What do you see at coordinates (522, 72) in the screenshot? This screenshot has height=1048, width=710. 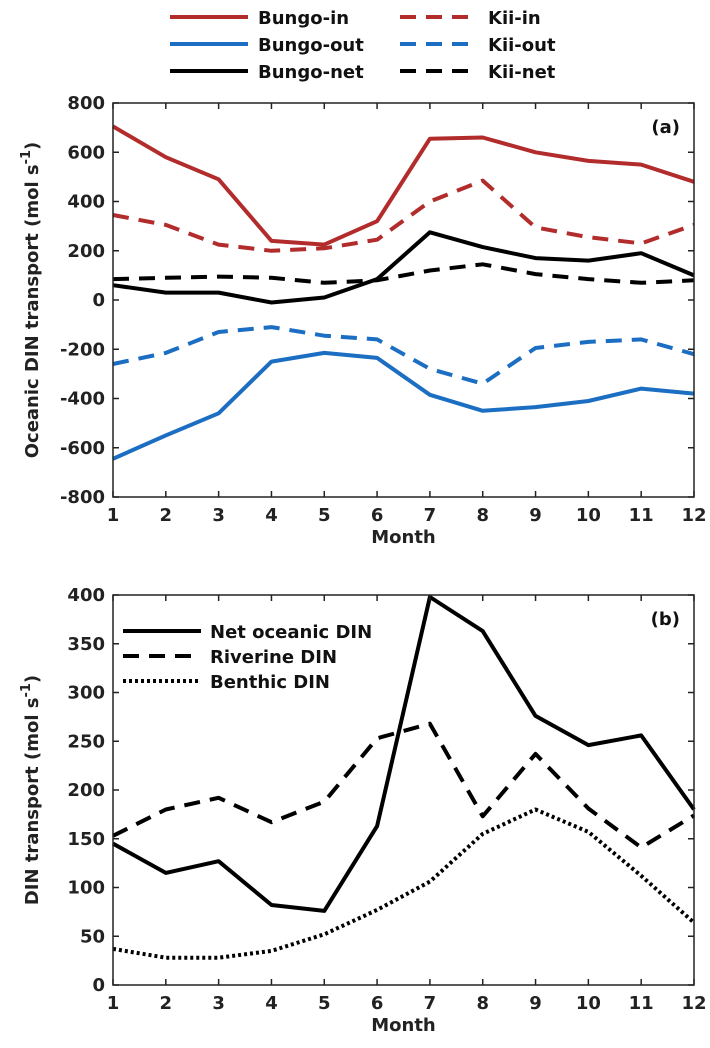 I see `legend-label: Kii-net` at bounding box center [522, 72].